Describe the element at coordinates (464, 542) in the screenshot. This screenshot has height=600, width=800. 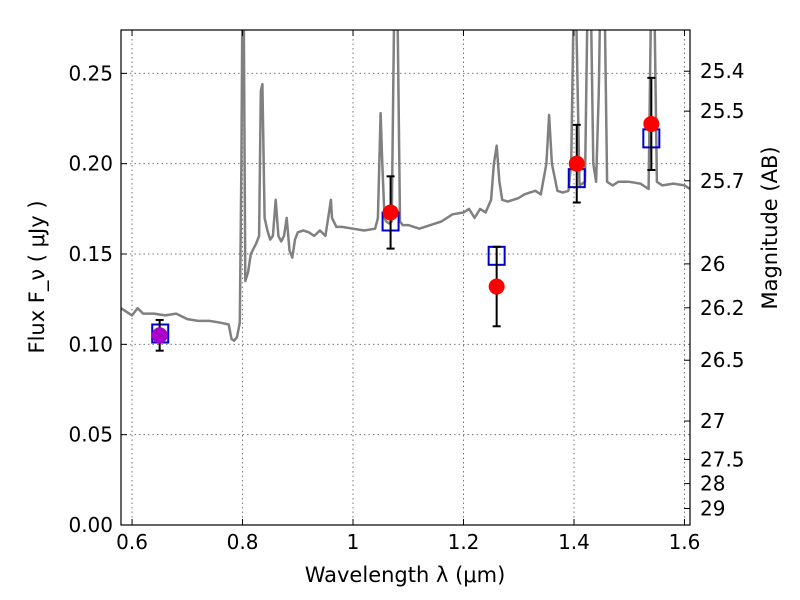
I see `x-tick-label: 1.2` at that location.